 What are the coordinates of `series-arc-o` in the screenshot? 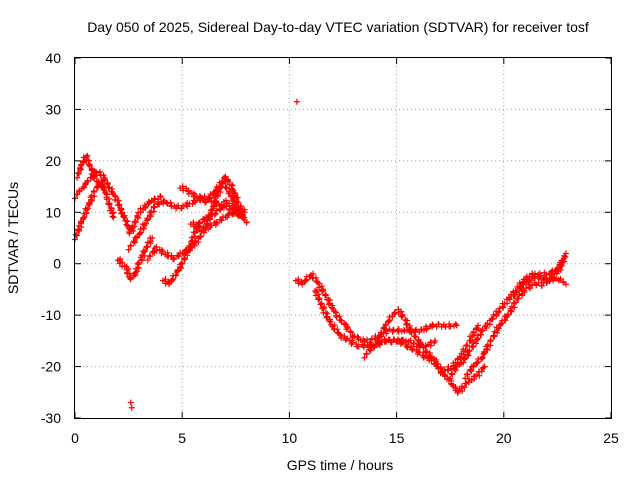 It's located at (515, 328).